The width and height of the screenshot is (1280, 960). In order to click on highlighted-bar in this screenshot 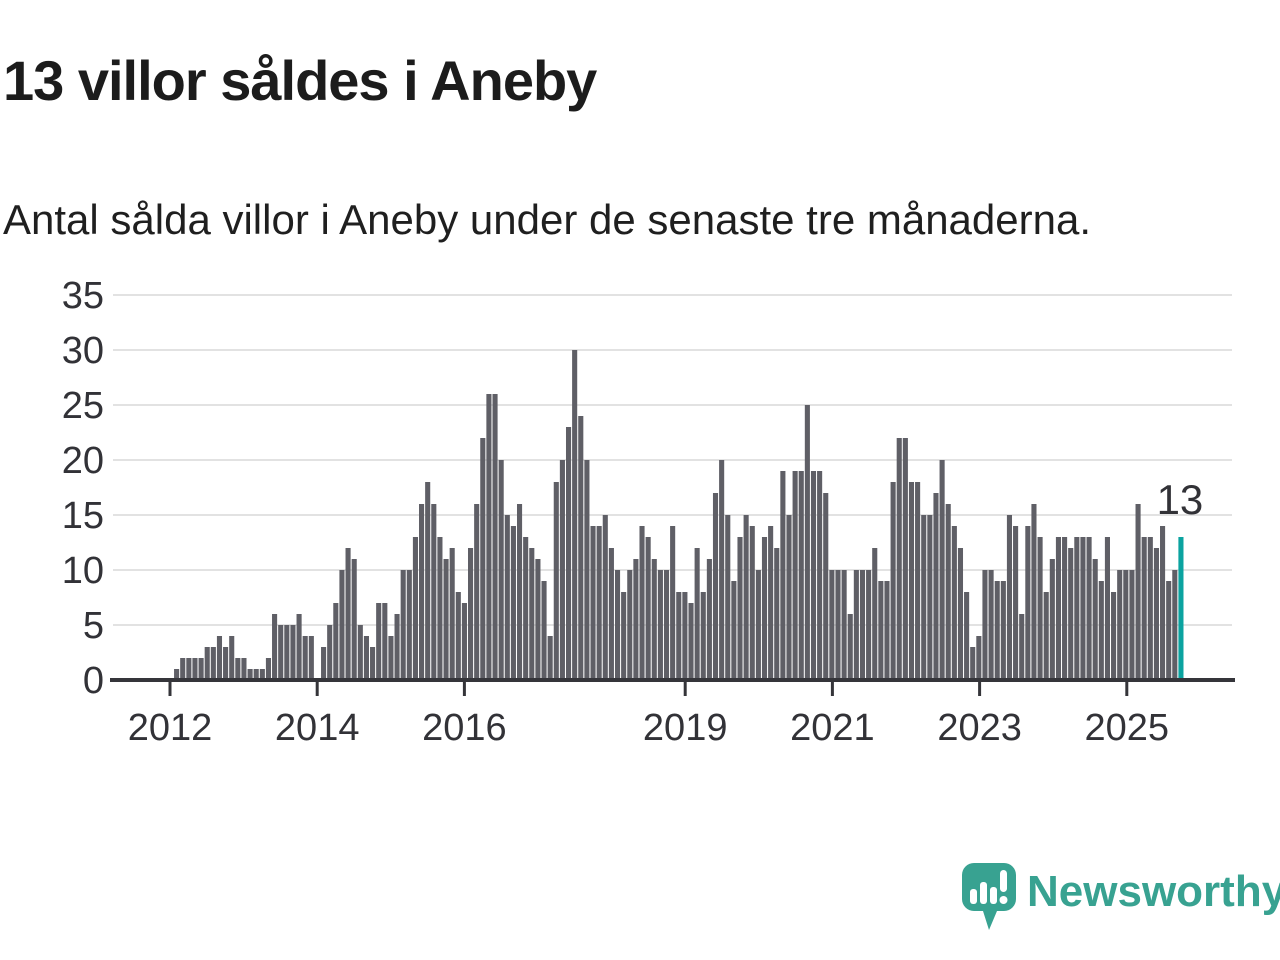, I will do `click(1181, 608)`.